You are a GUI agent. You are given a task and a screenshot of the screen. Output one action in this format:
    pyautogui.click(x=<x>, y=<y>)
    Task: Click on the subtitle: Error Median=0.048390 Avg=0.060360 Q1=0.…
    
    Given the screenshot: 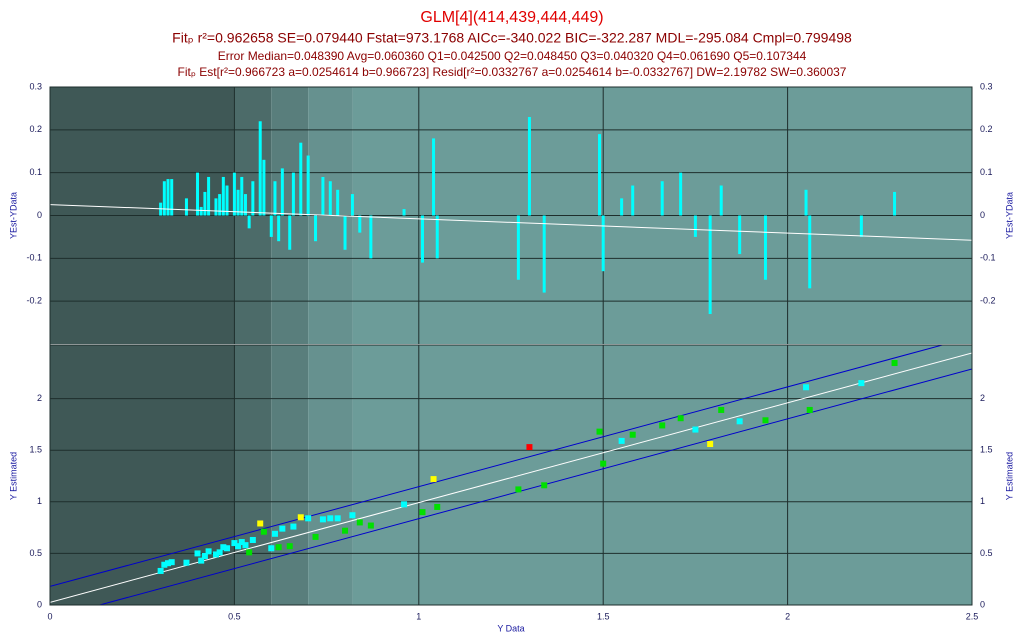 What is the action you would take?
    pyautogui.click(x=512, y=56)
    